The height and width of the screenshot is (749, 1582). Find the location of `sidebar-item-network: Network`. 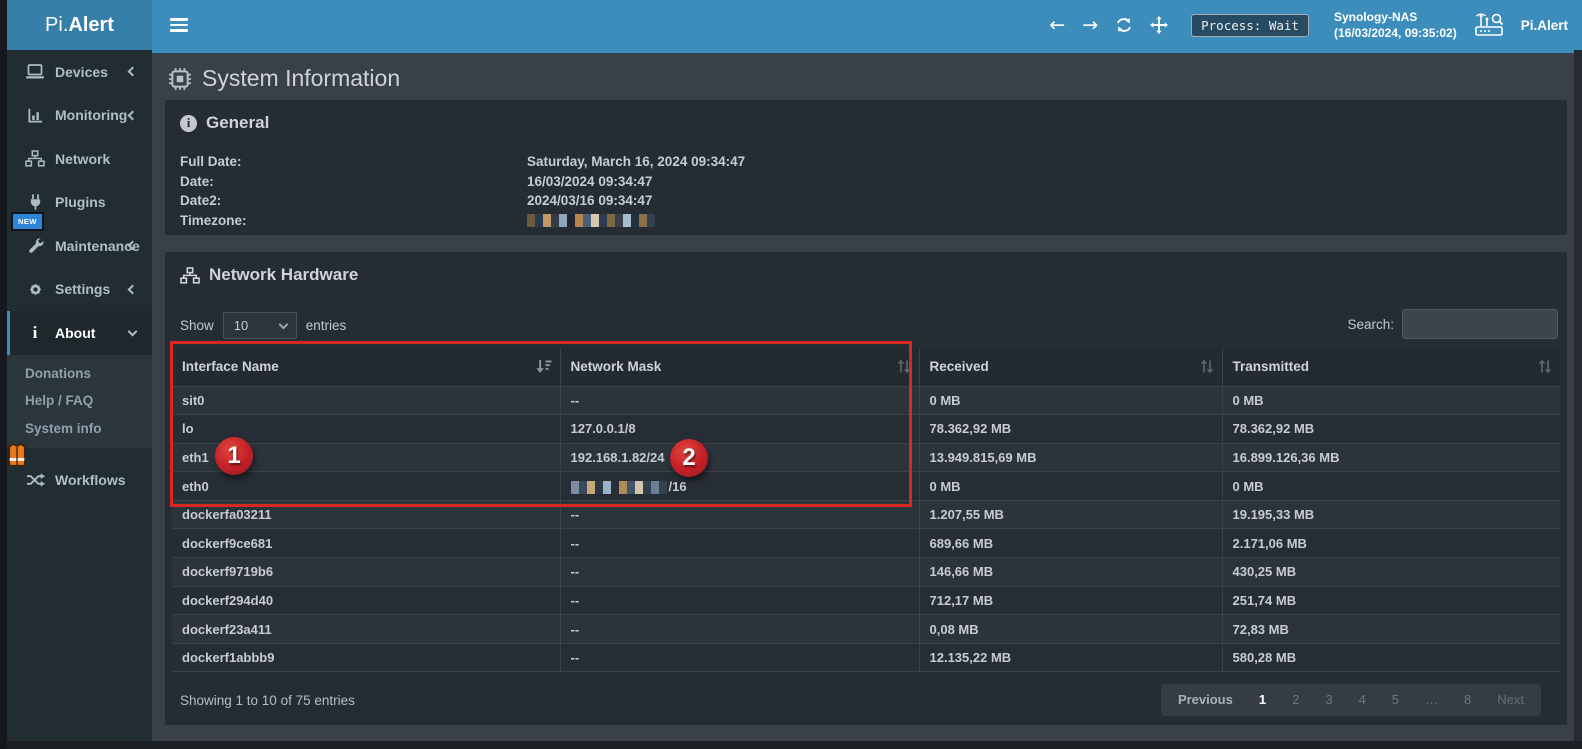

sidebar-item-network: Network is located at coordinates (79, 159).